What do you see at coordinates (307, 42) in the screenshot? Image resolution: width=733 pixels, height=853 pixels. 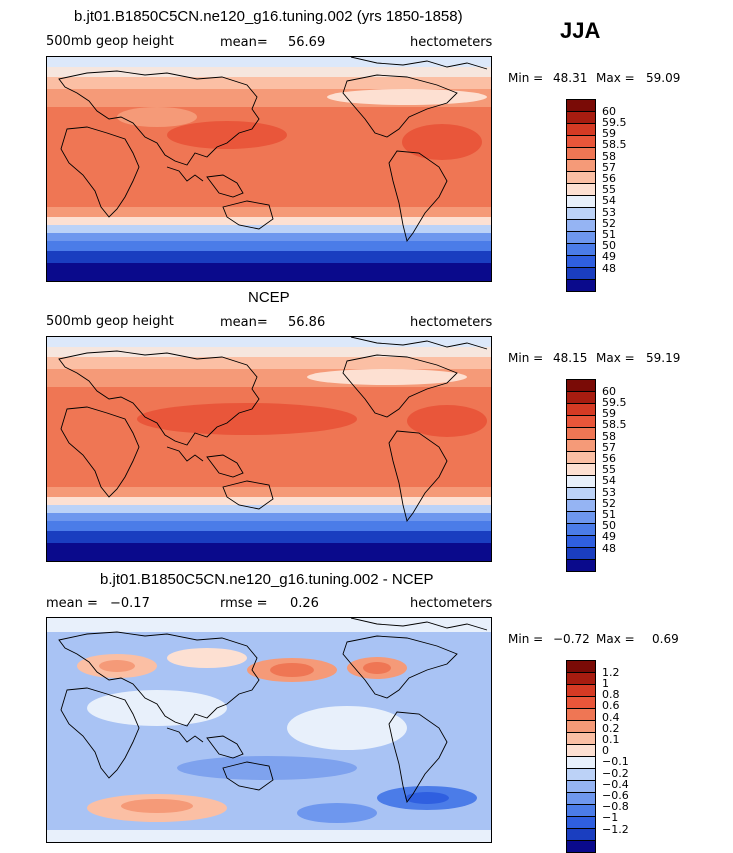 I see `panel1-mean-value: 56.69` at bounding box center [307, 42].